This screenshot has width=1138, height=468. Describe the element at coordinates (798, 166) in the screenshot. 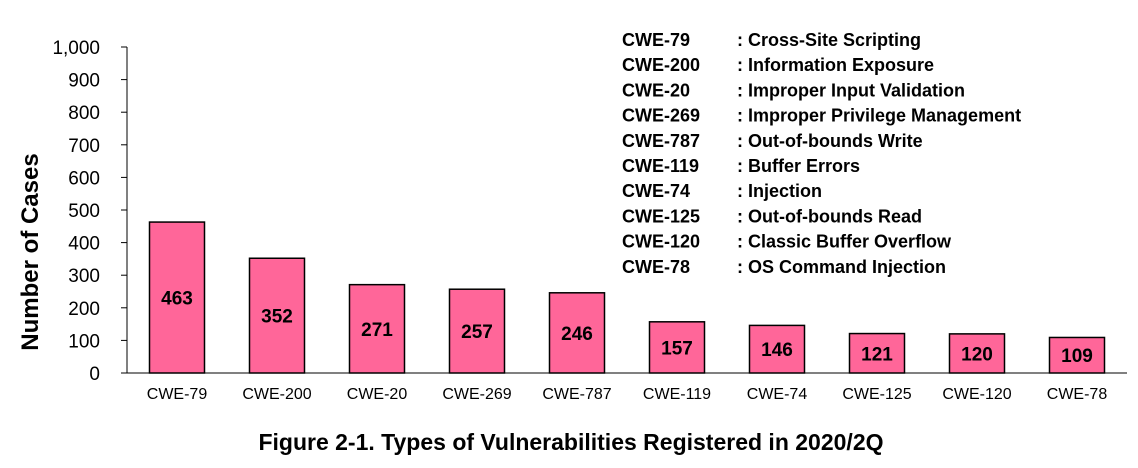

I see `legend-description: : Buffer Errors` at that location.